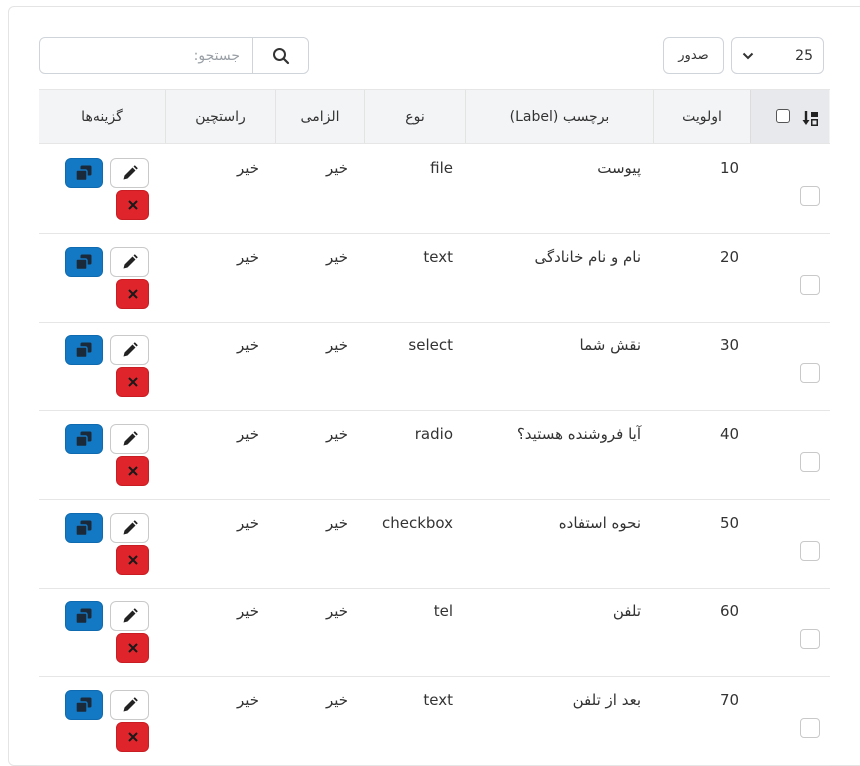  I want to click on table-row: خیر خیر select نقش شما 30, so click(434, 366).